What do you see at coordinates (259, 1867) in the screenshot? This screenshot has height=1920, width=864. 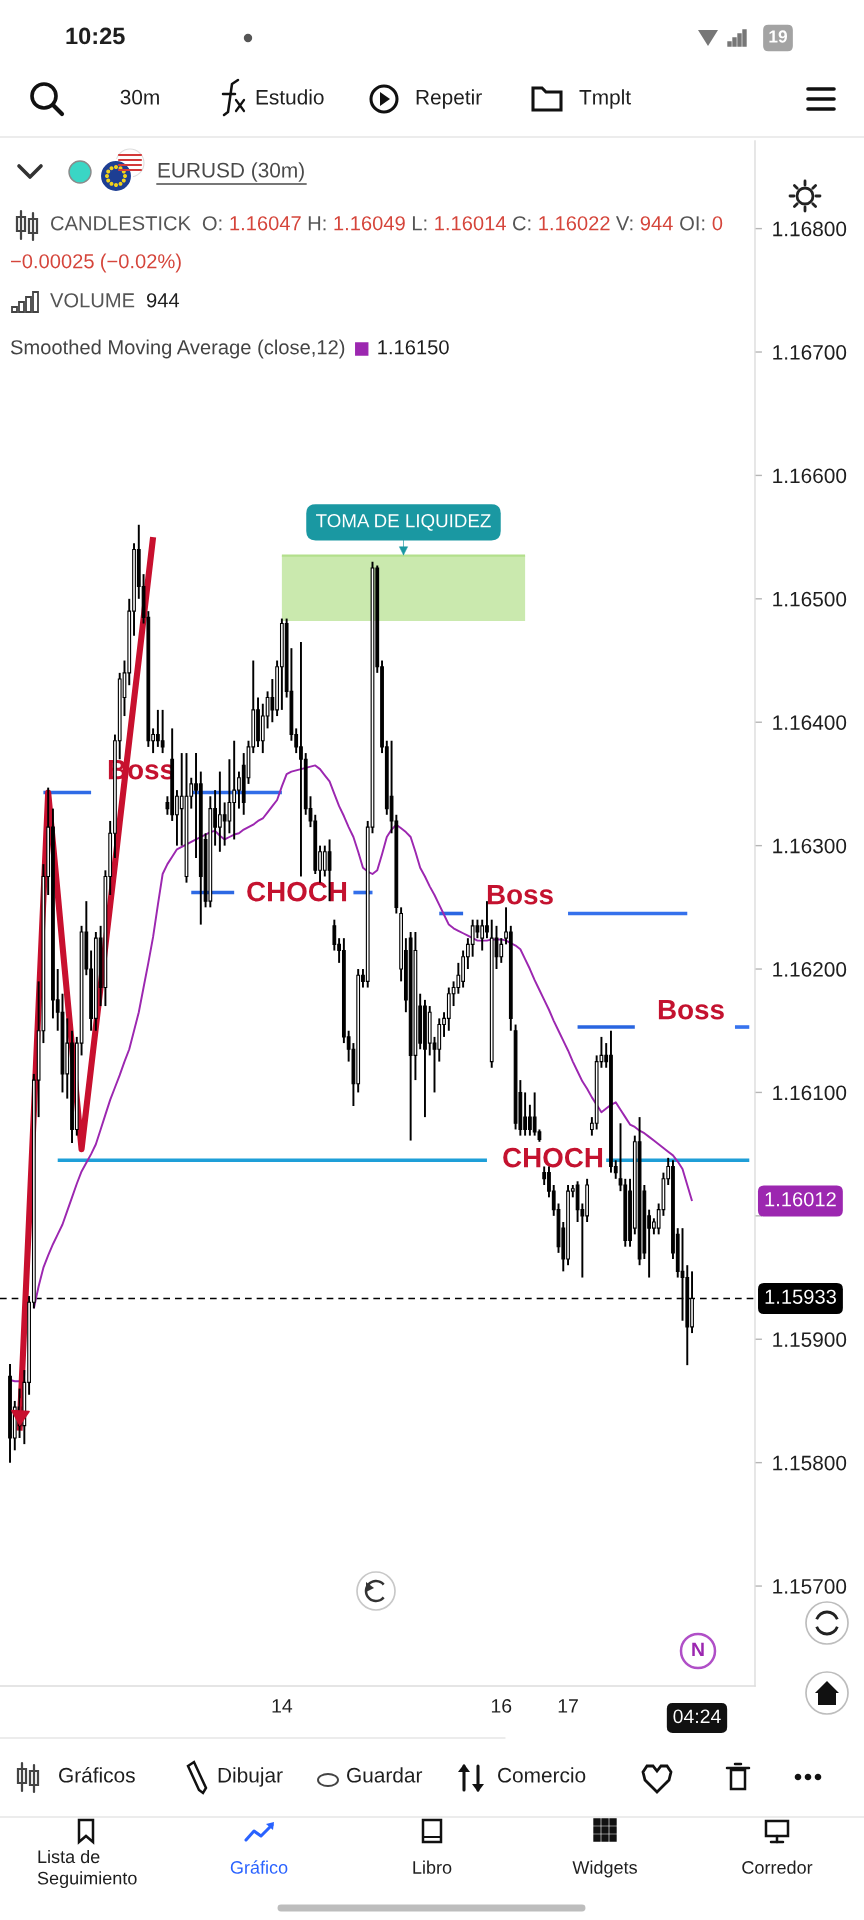 I see `text: Gráfico` at bounding box center [259, 1867].